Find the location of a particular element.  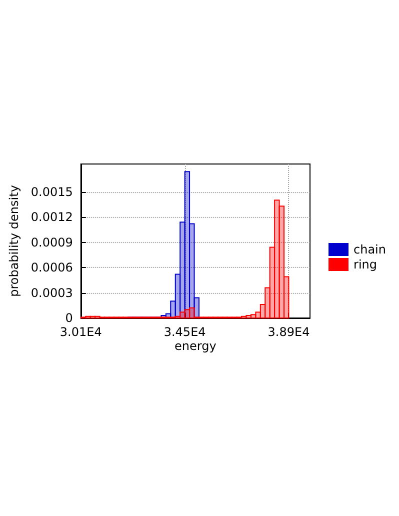

y-tick-label: 0.0006 is located at coordinates (51, 267).